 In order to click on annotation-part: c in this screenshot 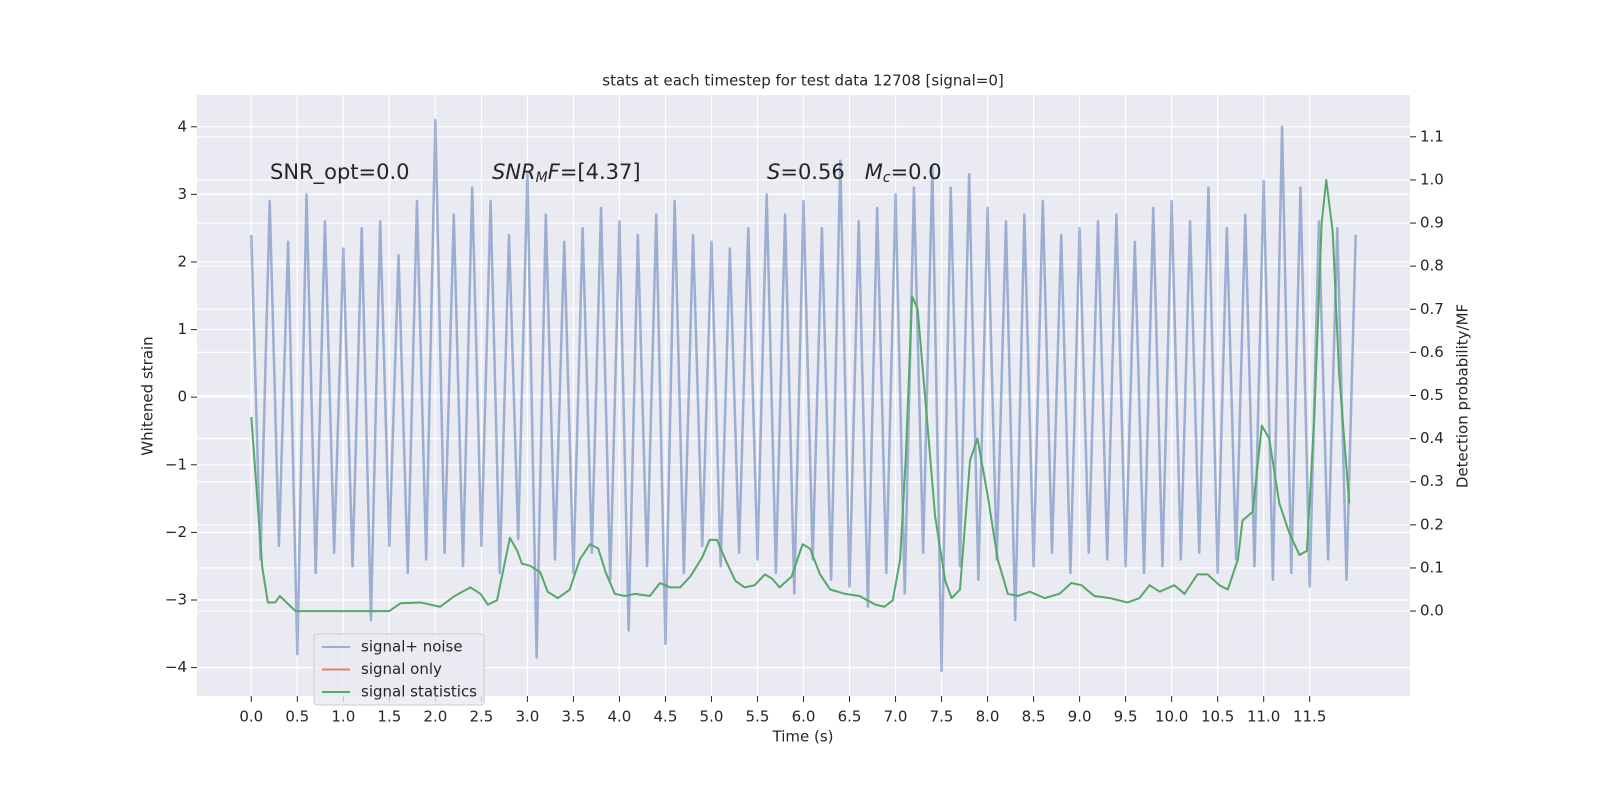, I will do `click(887, 178)`.